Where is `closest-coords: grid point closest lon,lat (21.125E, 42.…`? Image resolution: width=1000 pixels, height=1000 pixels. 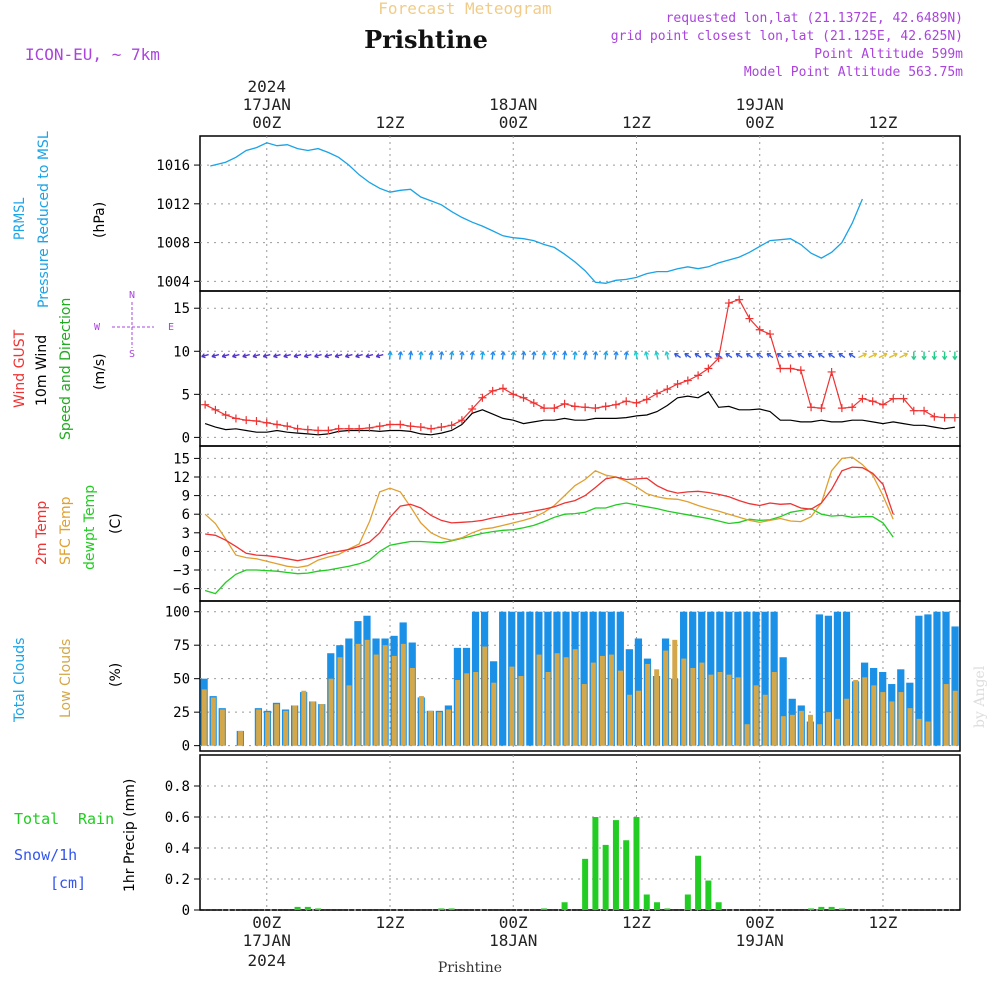 closest-coords: grid point closest lon,lat (21.125E, 42.… is located at coordinates (787, 36).